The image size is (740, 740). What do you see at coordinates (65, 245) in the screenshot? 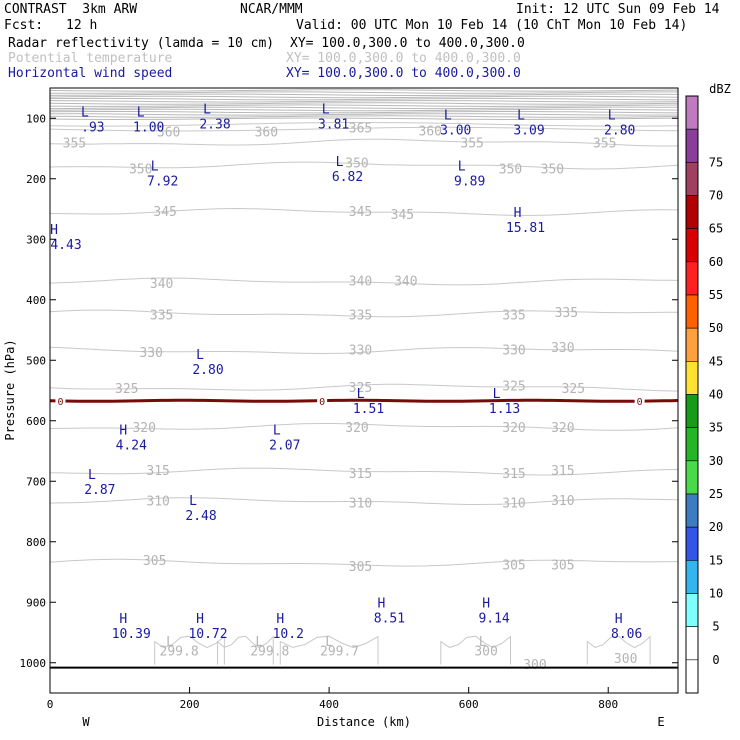
I see `wind-extremum-value: 4.43` at bounding box center [65, 245].